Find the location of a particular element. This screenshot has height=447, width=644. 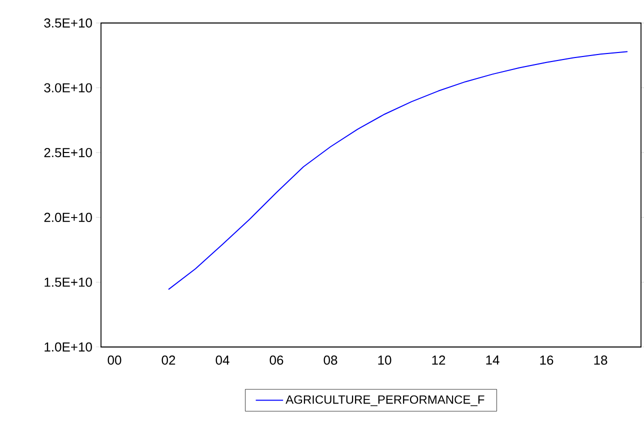

x-tick-label: 00 is located at coordinates (115, 360).